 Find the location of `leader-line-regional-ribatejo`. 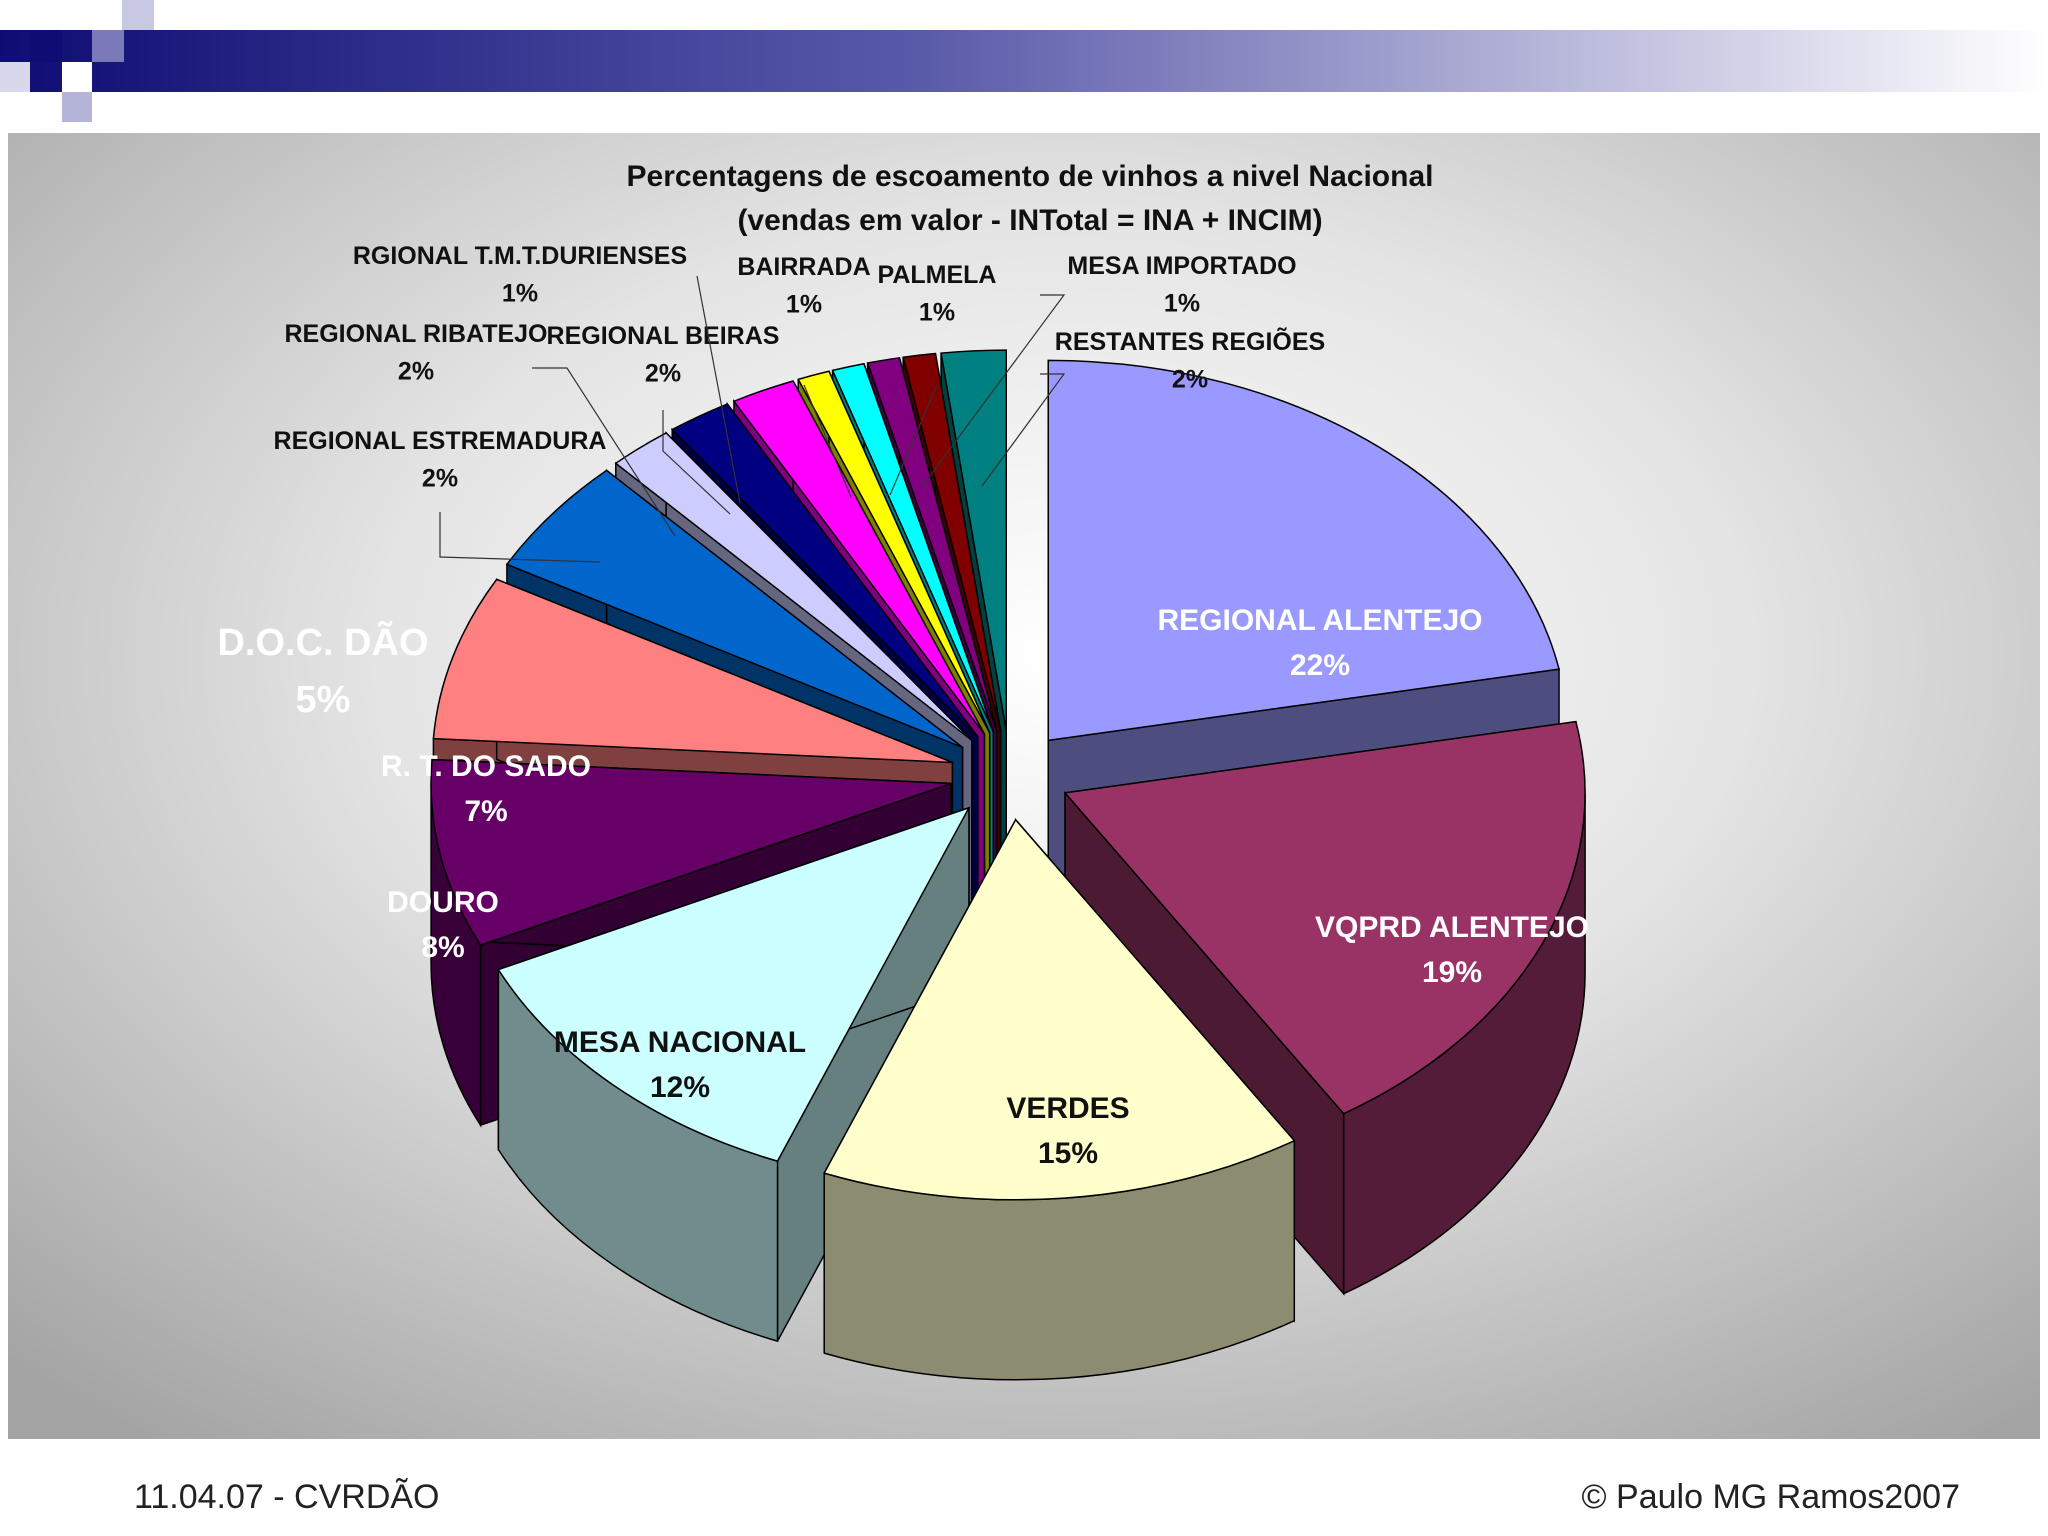

leader-line-regional-ribatejo is located at coordinates (604, 452).